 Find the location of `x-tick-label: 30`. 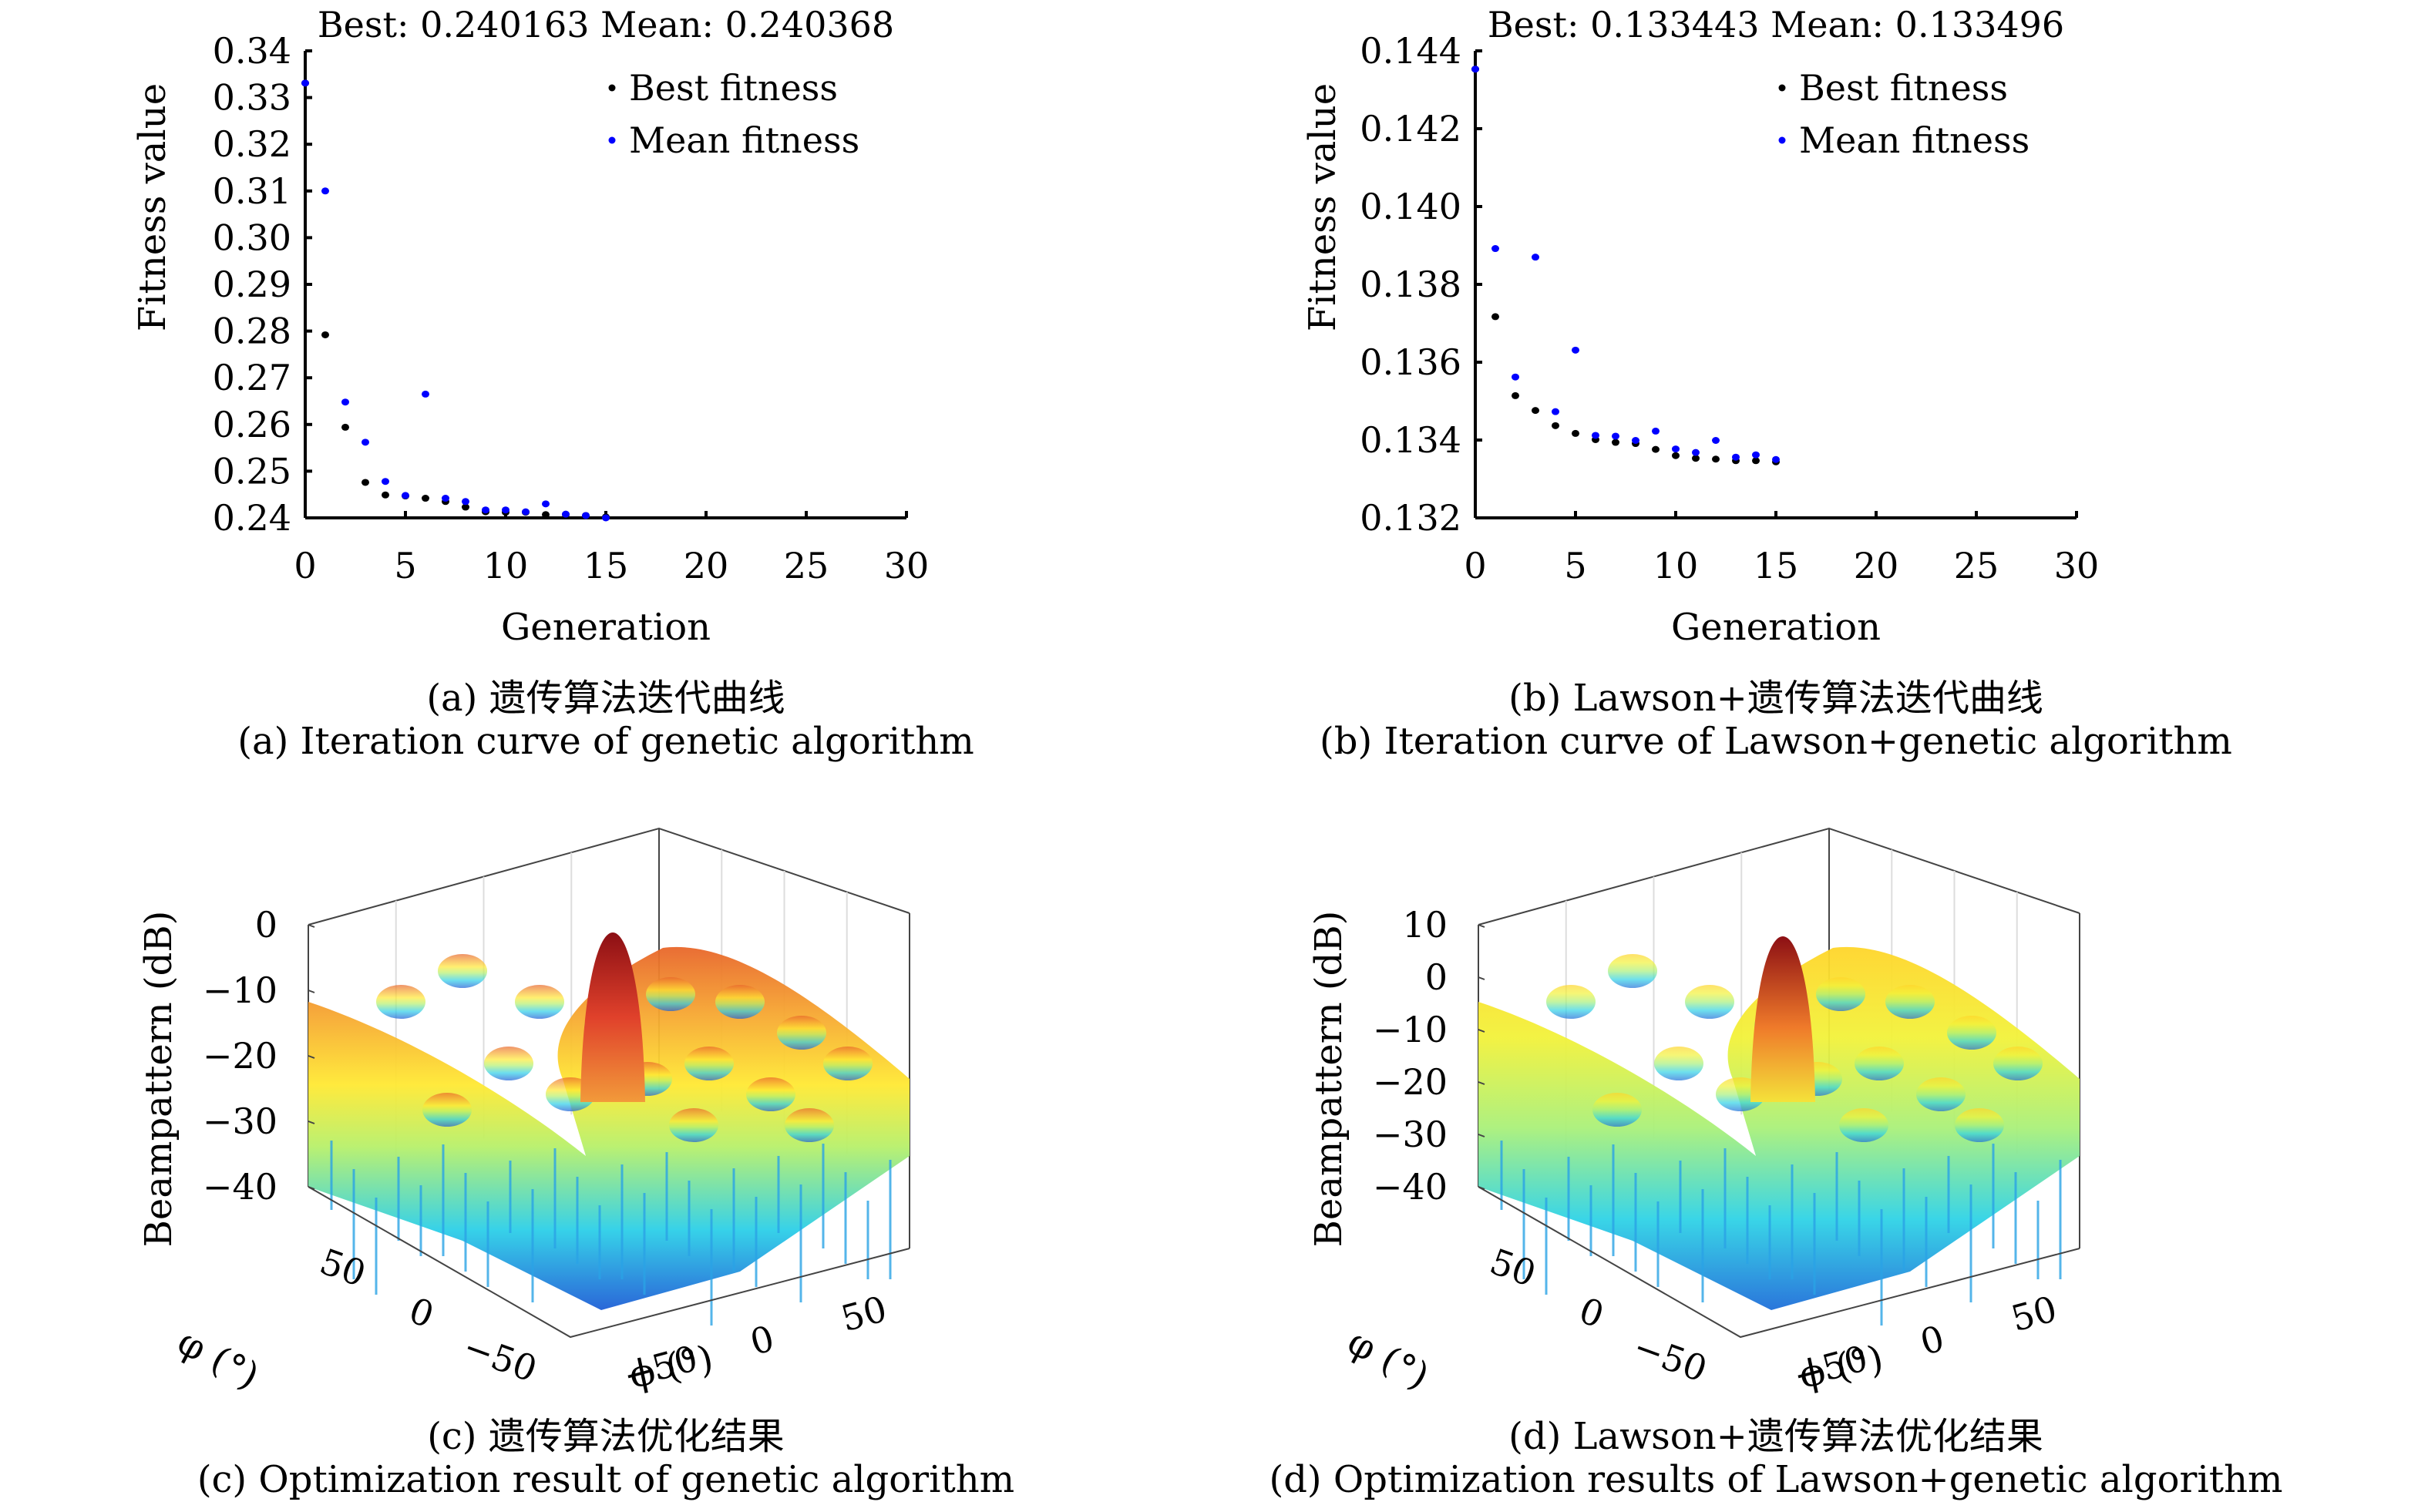

x-tick-label: 30 is located at coordinates (907, 565).